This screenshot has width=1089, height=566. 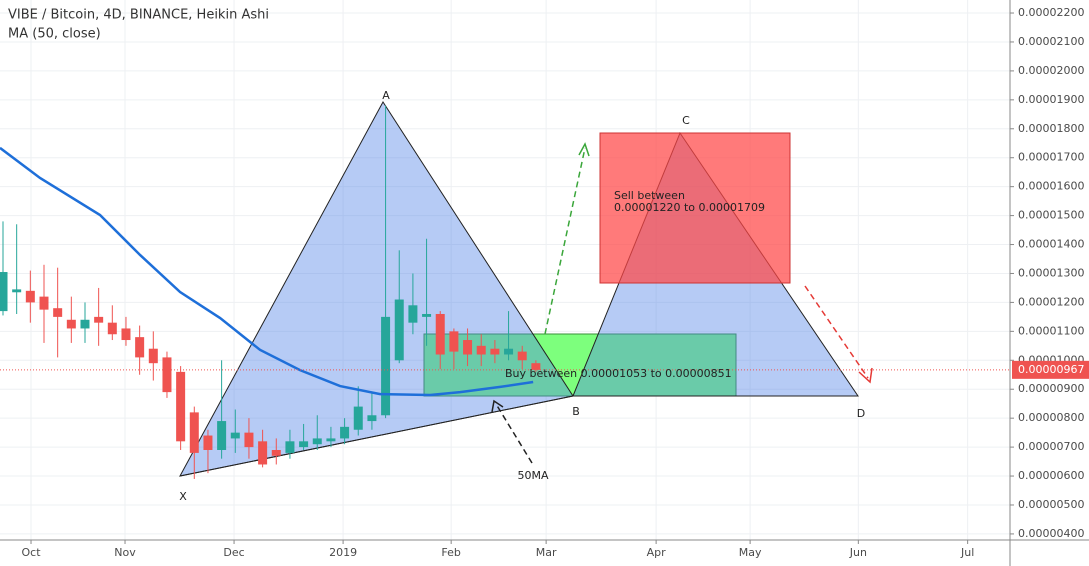 I want to click on y-tick-label: 0.00001100, so click(x=1051, y=330).